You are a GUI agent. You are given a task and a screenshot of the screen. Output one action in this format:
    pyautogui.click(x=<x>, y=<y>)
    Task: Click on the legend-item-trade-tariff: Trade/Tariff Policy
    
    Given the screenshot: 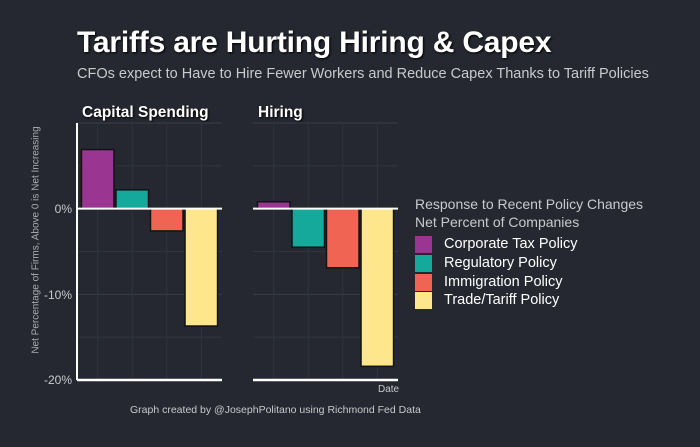 What is the action you would take?
    pyautogui.click(x=487, y=300)
    